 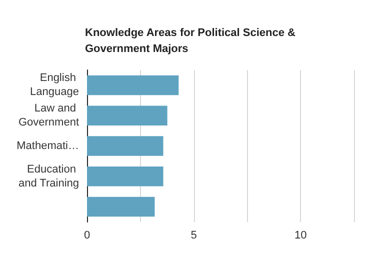 I want to click on x-tick-label: 5, so click(x=193, y=236).